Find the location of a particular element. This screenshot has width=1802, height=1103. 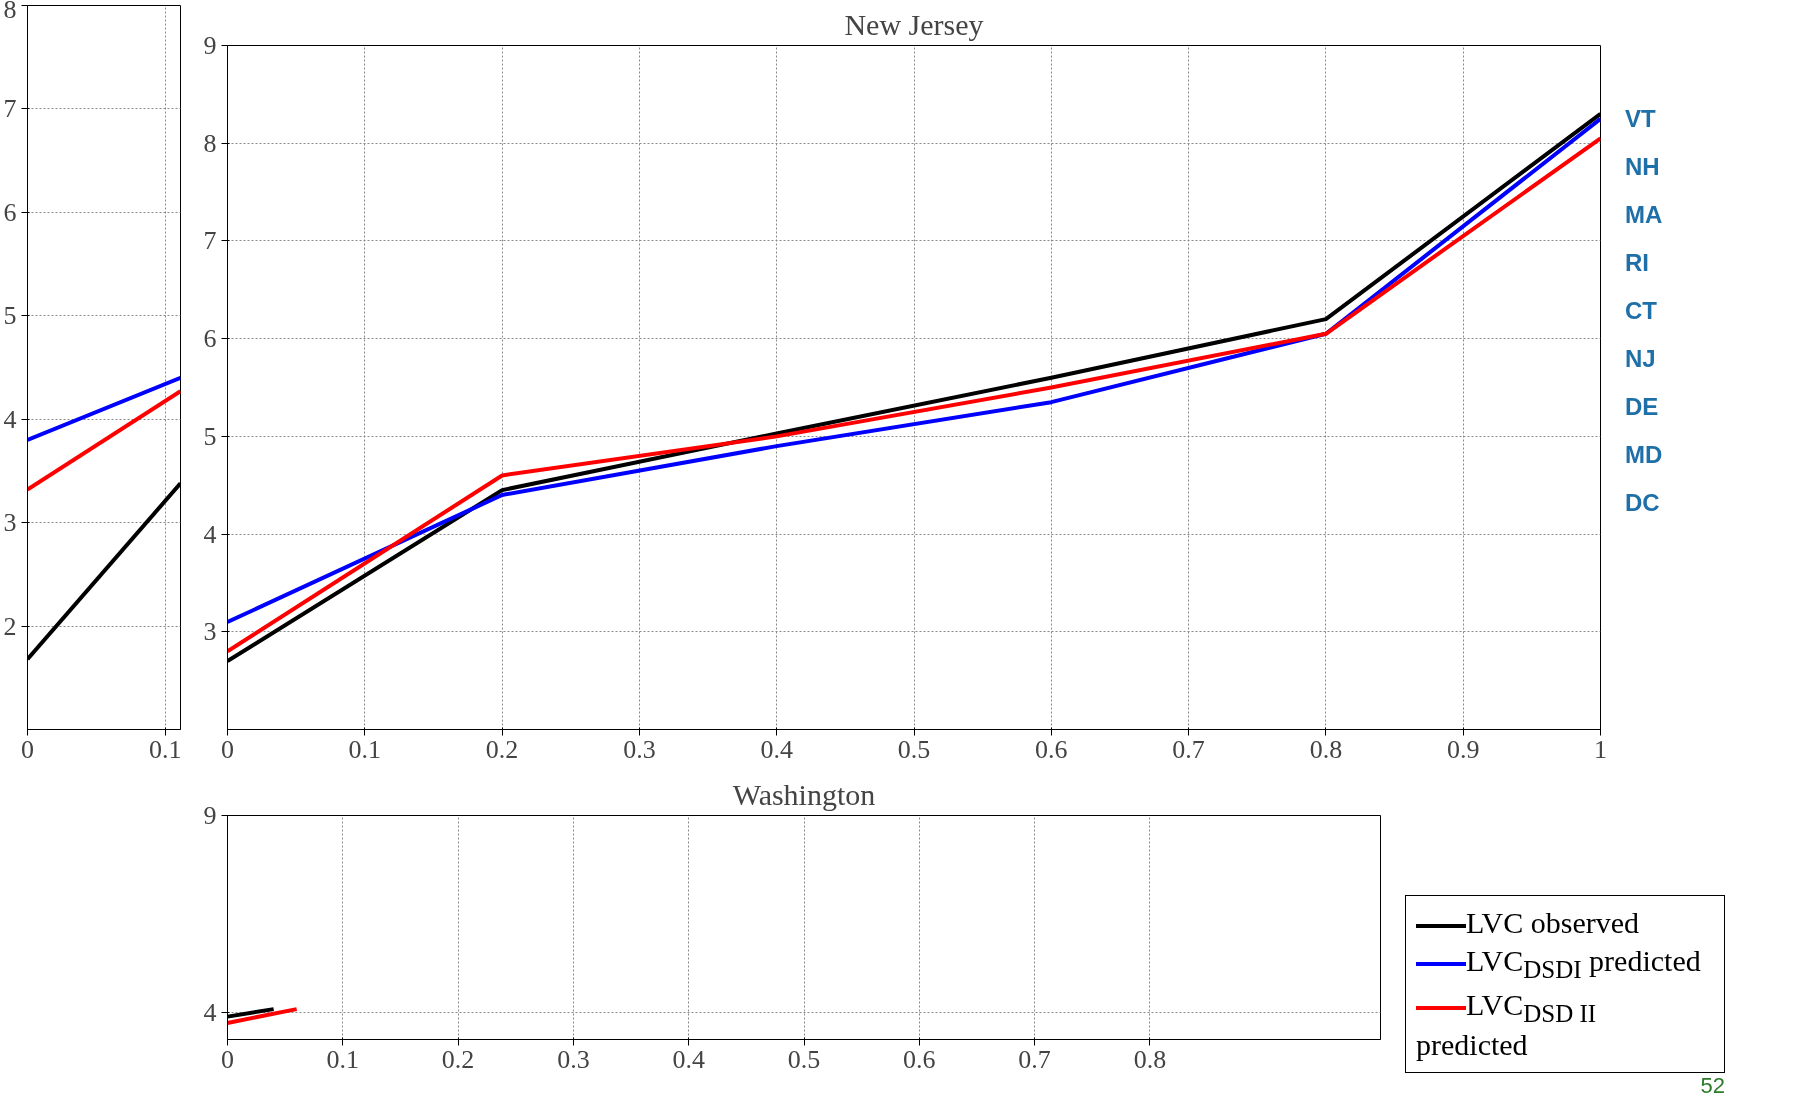

text: 52 is located at coordinates (1712, 1086).